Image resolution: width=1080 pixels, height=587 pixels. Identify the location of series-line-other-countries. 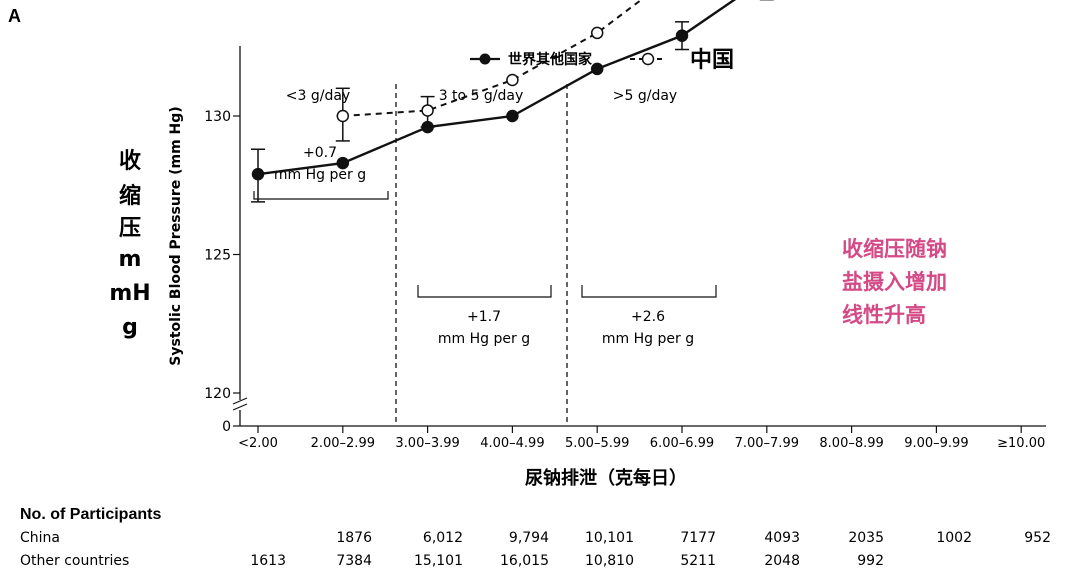
(497, 88).